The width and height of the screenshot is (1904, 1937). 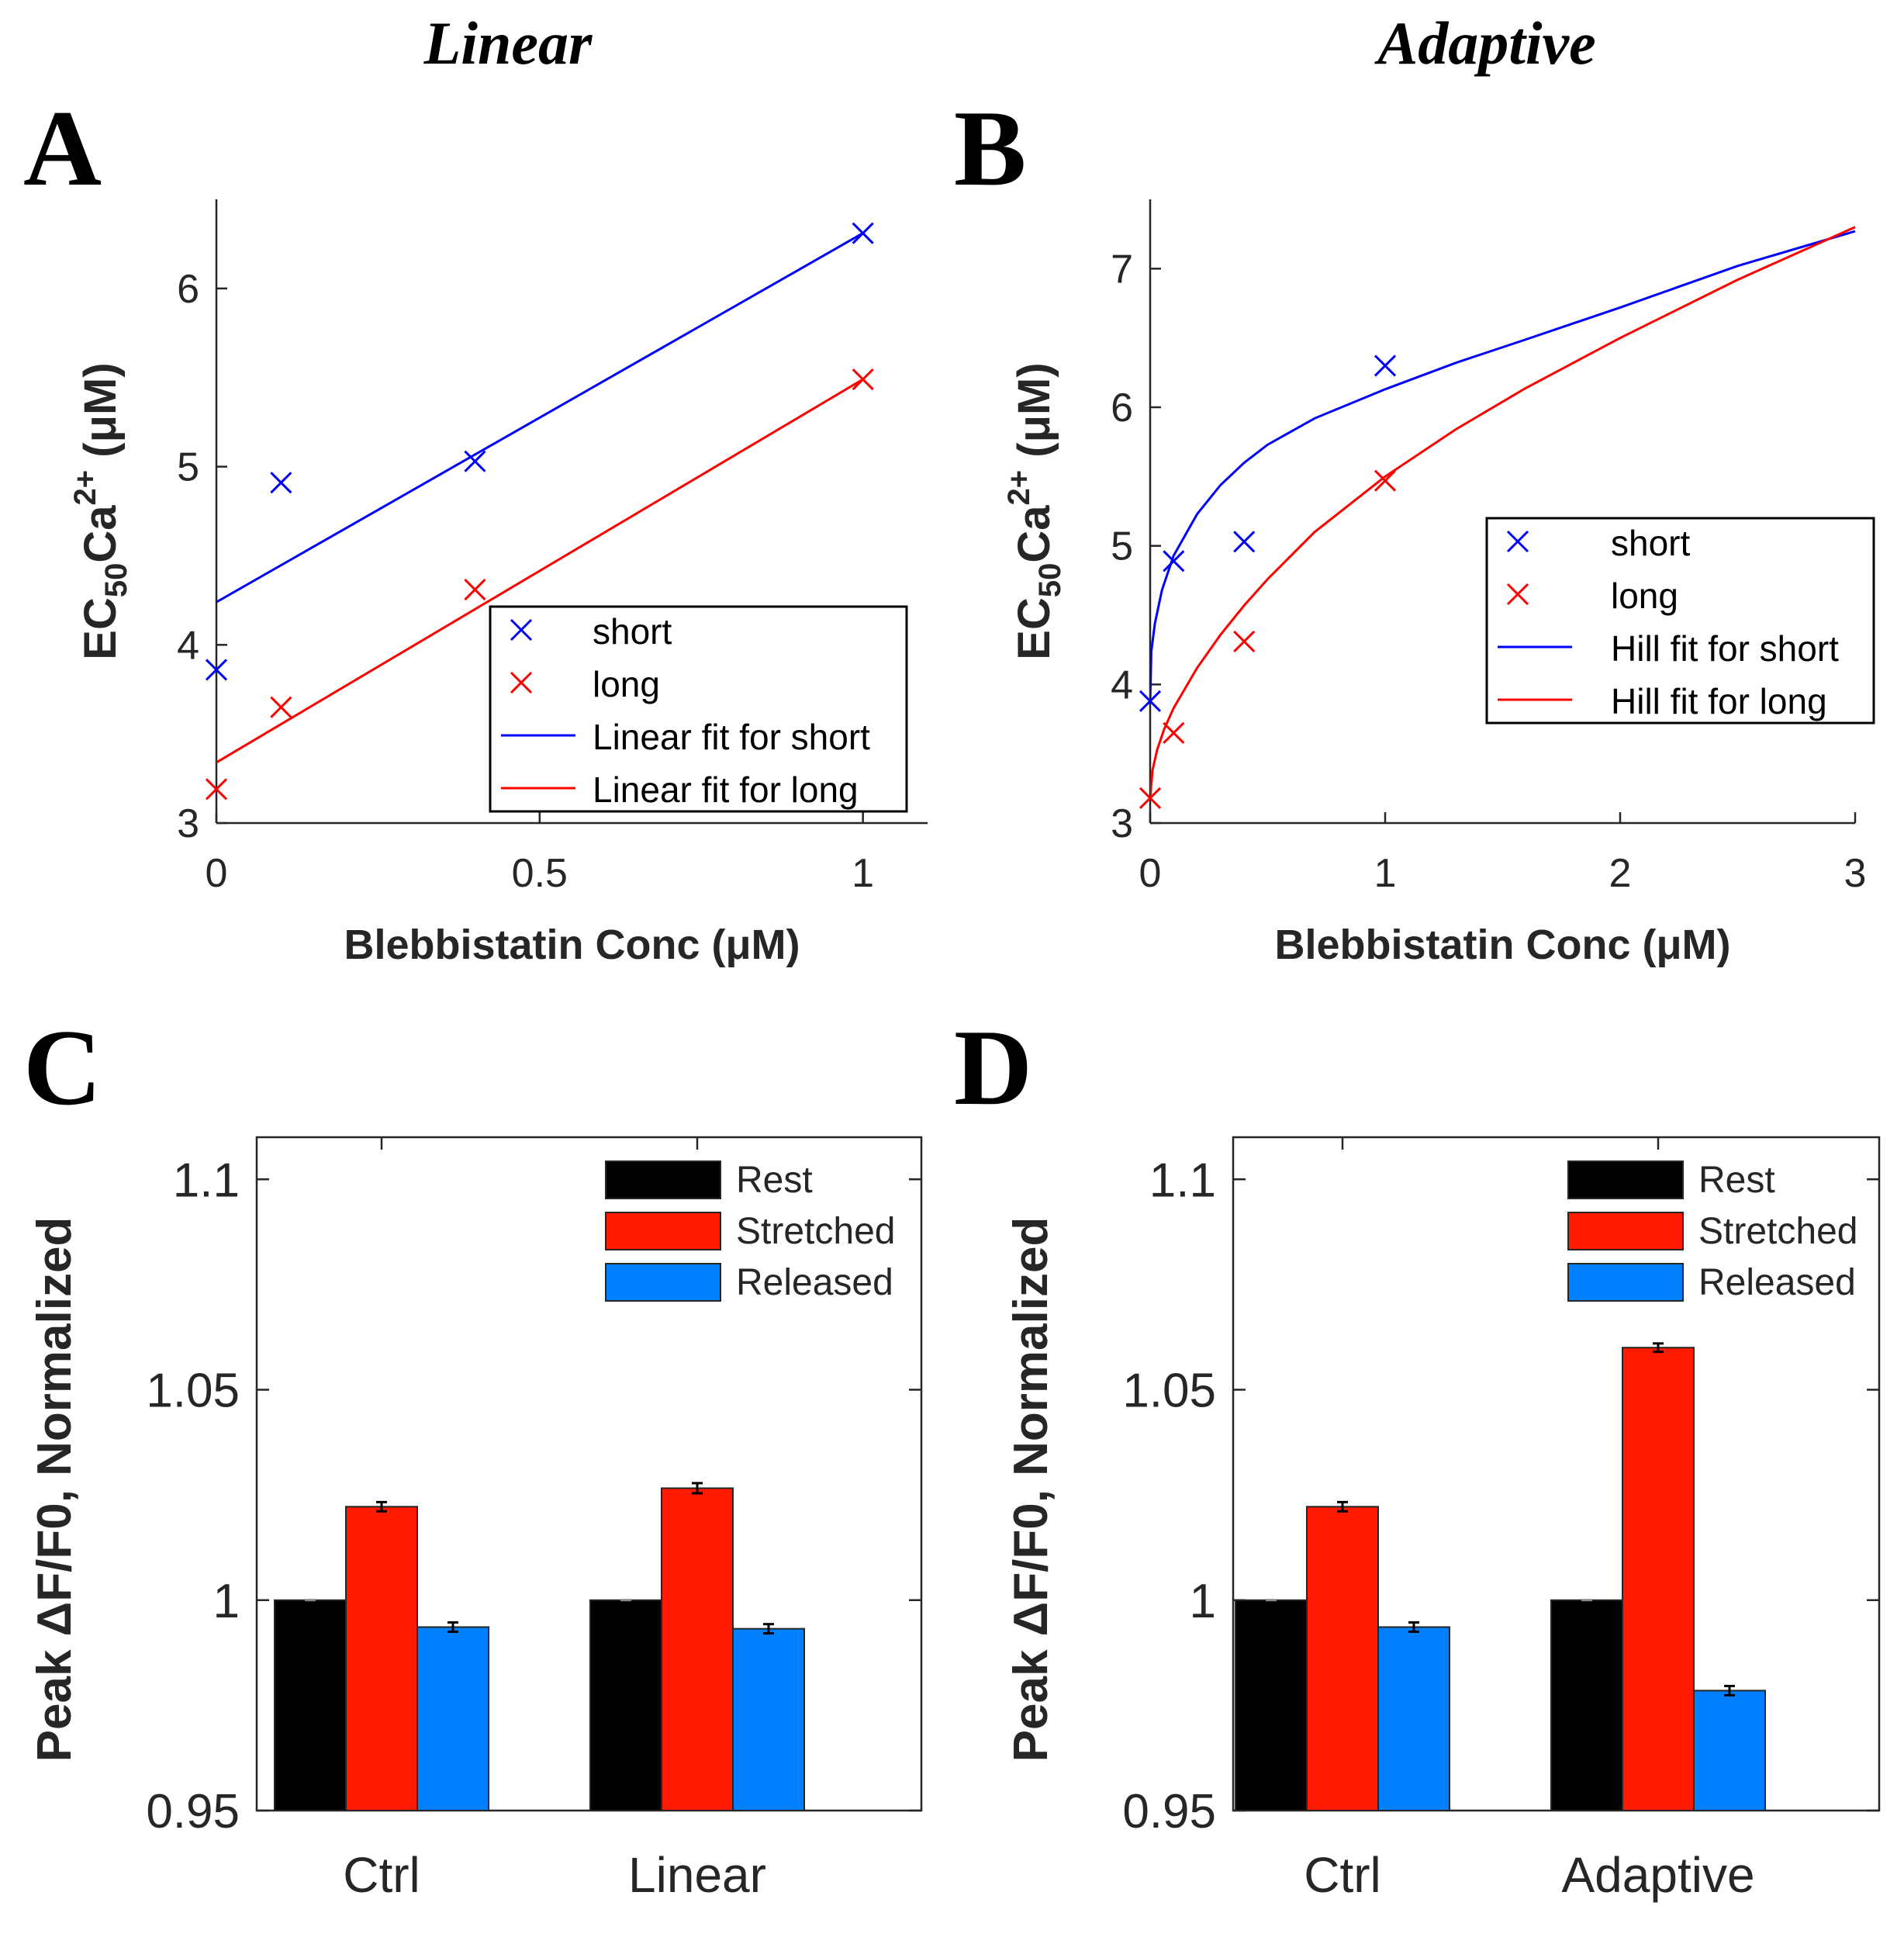 I want to click on column-title-right: Adaptive, so click(x=1485, y=43).